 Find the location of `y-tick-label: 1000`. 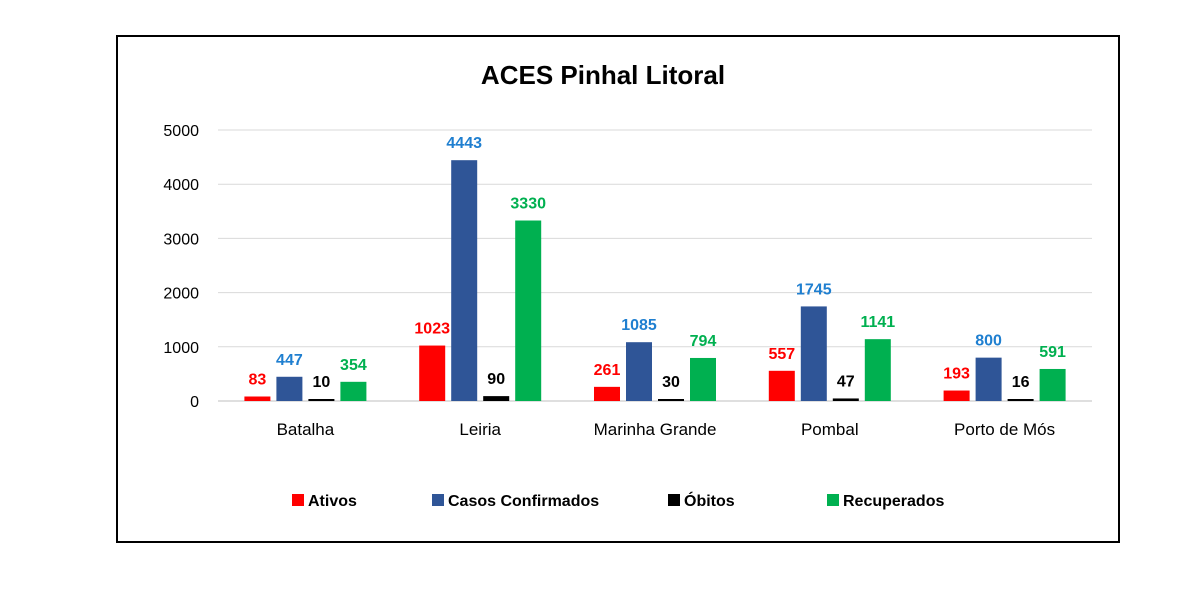

y-tick-label: 1000 is located at coordinates (181, 348).